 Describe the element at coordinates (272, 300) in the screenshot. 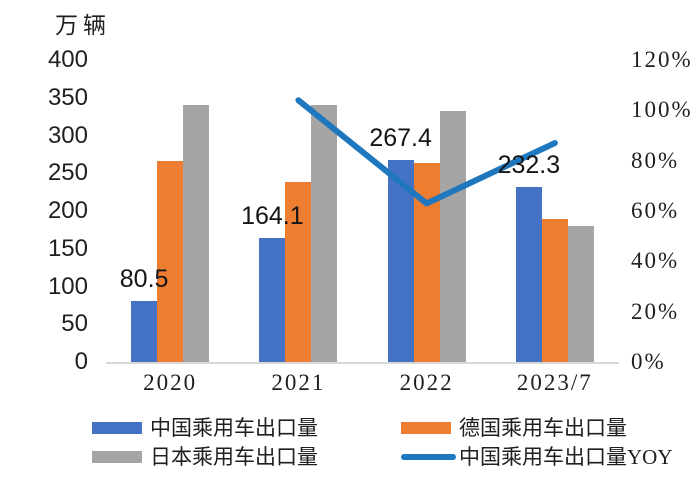

I see `bar-中国乘用车出口量-2021` at that location.